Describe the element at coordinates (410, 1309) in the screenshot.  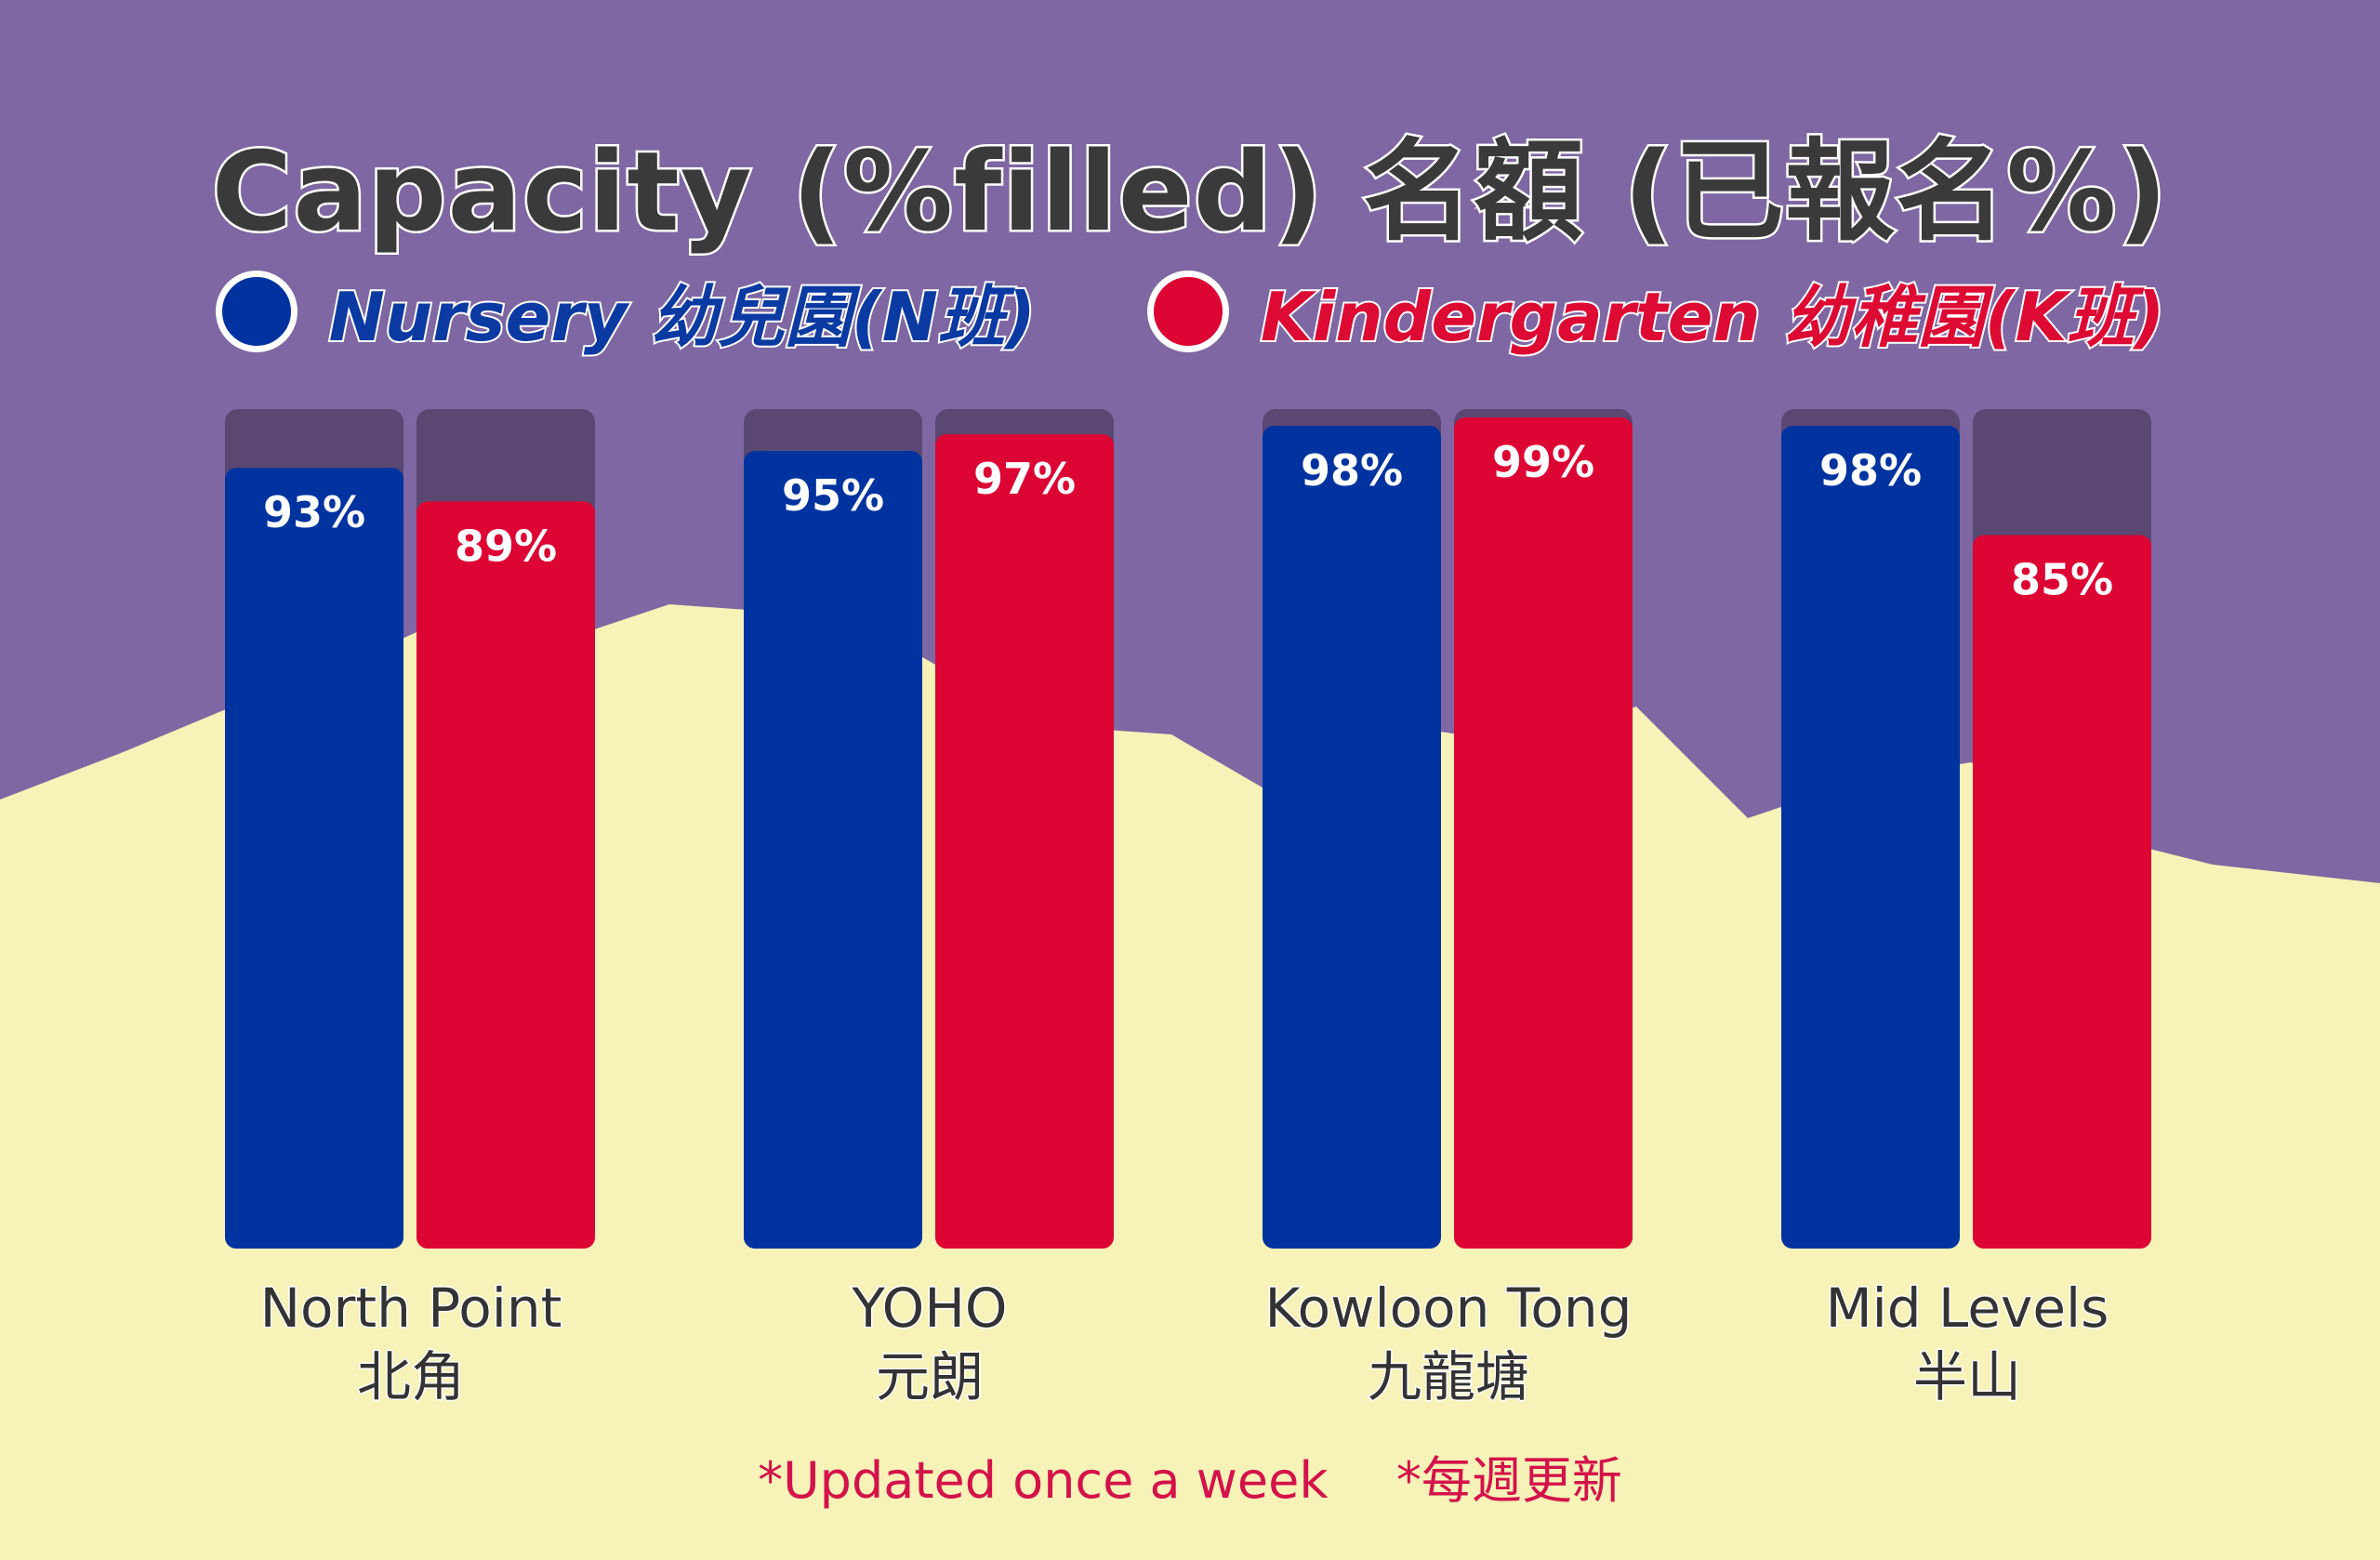
I see `category-en: North Point` at that location.